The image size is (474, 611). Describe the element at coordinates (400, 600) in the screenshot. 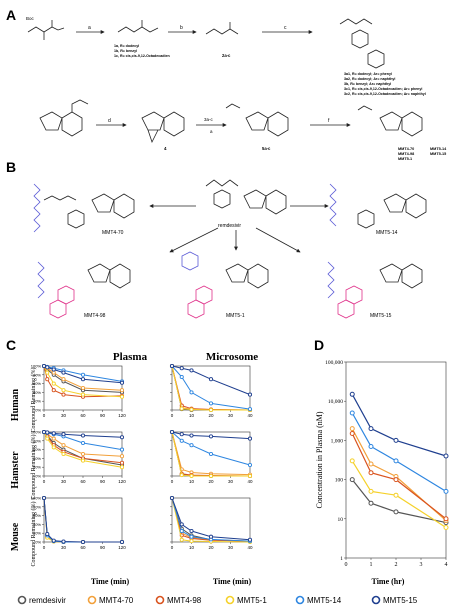

I see `legend-label: MMT5-15` at that location.